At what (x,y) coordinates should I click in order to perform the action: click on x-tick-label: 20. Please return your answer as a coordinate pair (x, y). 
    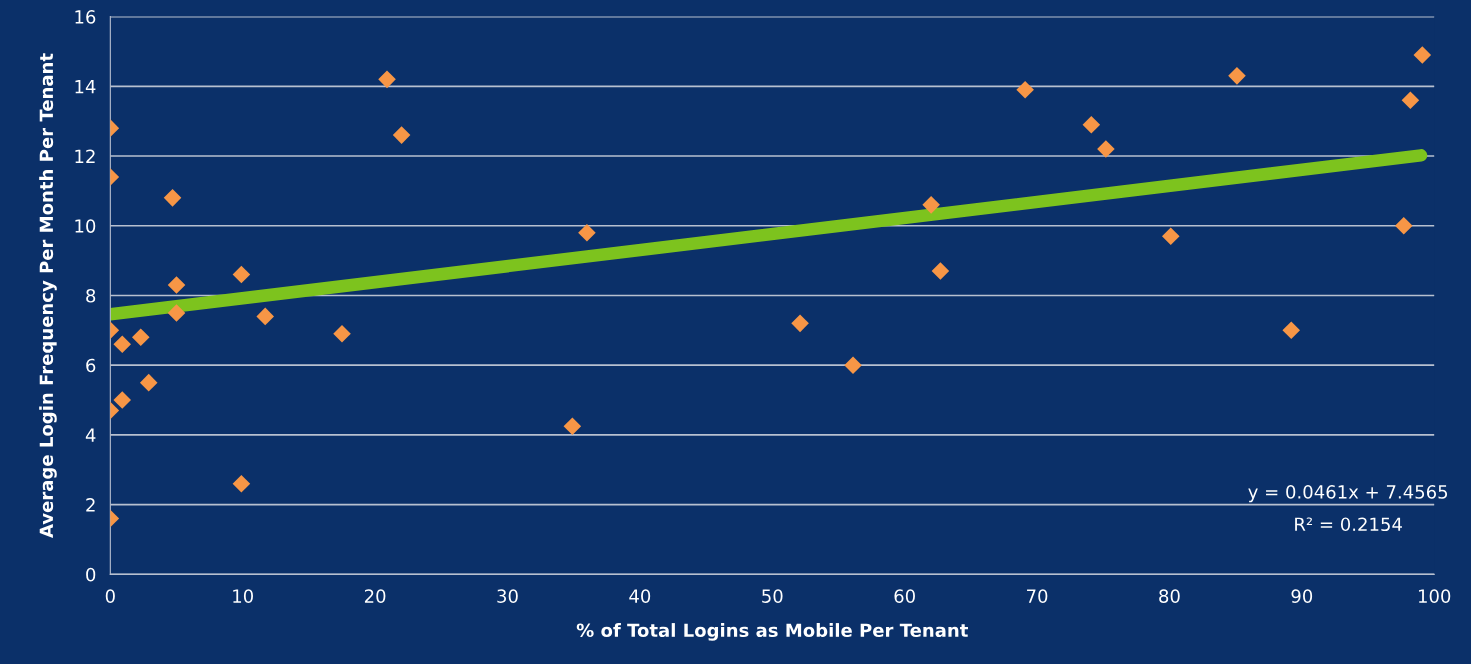
    Looking at the image, I should click on (375, 596).